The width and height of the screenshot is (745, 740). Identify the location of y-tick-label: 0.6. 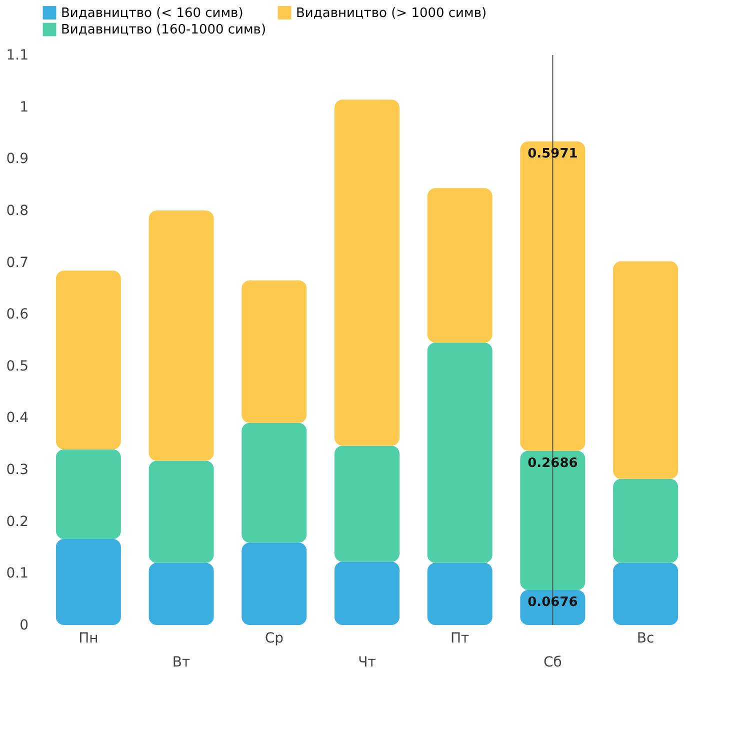
(17, 314).